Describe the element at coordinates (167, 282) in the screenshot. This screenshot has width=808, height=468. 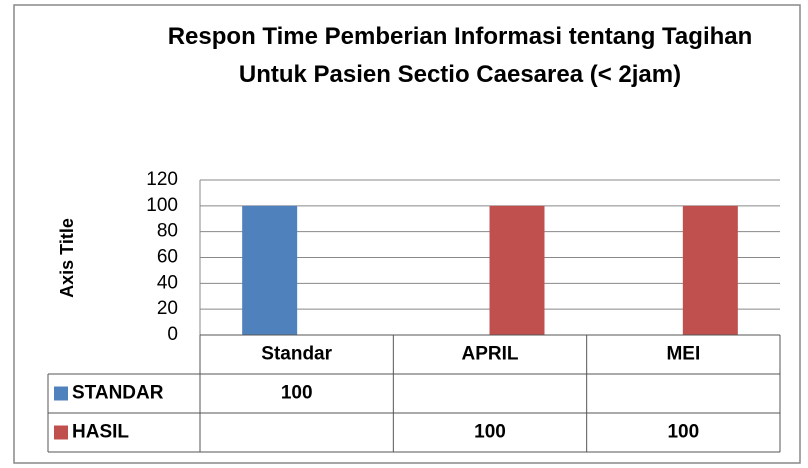
I see `y-tick-label: 40` at that location.